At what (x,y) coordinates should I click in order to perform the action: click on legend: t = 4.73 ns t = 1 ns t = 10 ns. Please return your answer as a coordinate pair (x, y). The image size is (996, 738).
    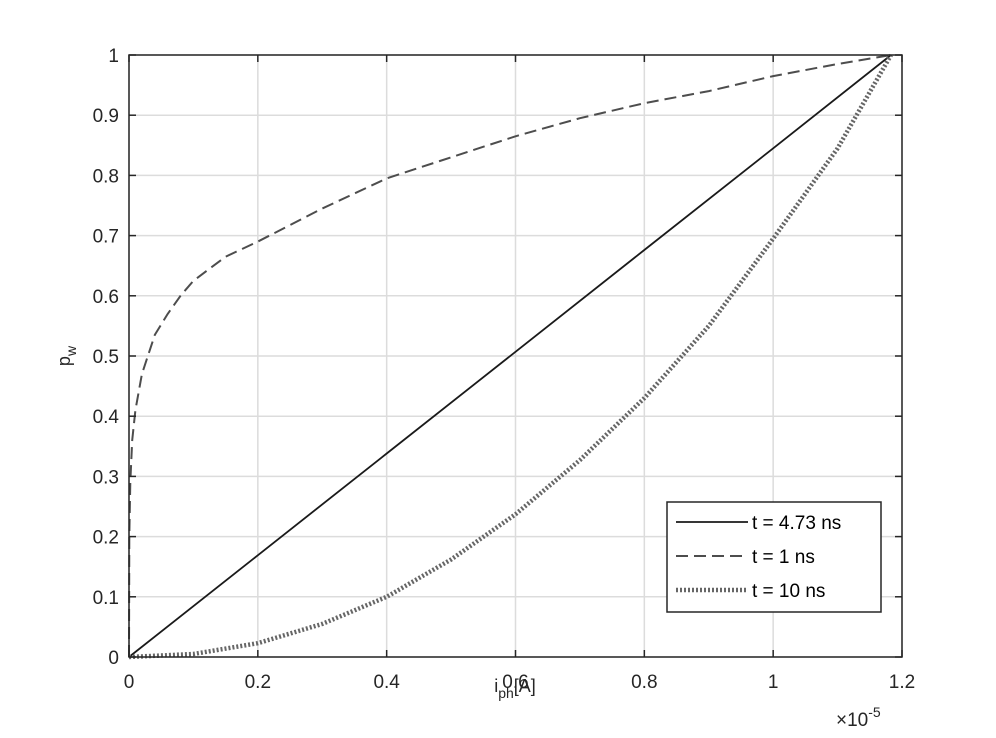
    Looking at the image, I should click on (774, 557).